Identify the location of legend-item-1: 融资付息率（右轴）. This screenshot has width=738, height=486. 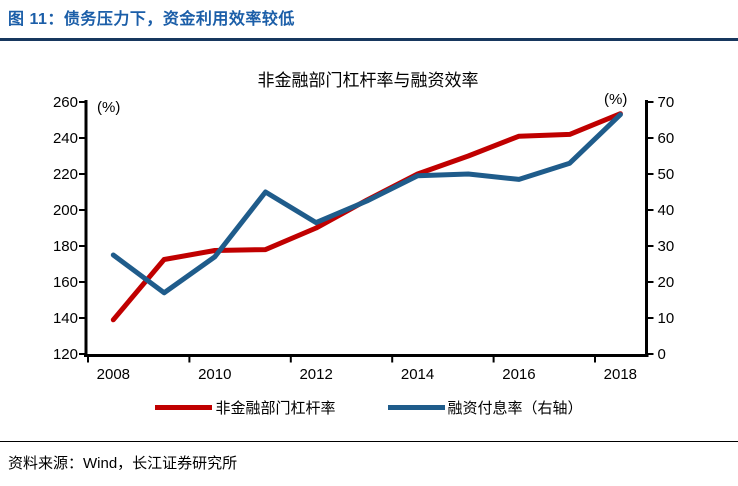
(485, 407).